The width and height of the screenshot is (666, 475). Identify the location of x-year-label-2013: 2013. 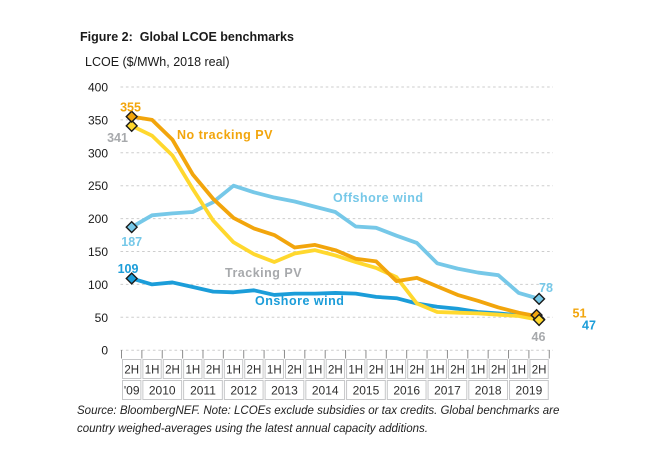
(284, 391).